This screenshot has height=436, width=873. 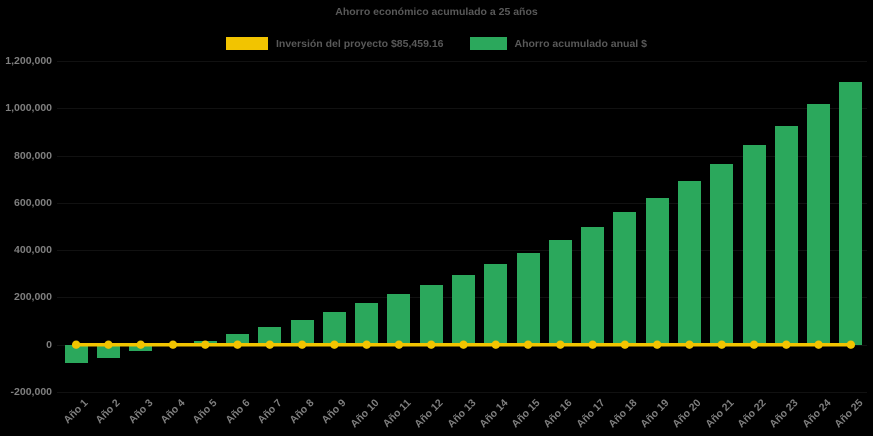 I want to click on y-axis-tick-label: 600,000, so click(x=33, y=202).